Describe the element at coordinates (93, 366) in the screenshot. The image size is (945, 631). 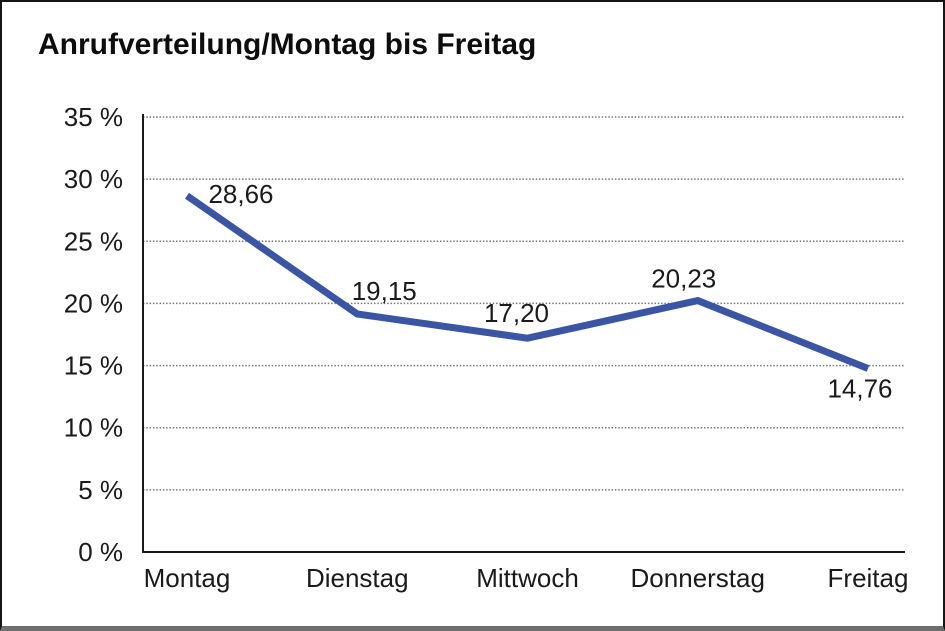
I see `y-tick-label: 15 %` at that location.